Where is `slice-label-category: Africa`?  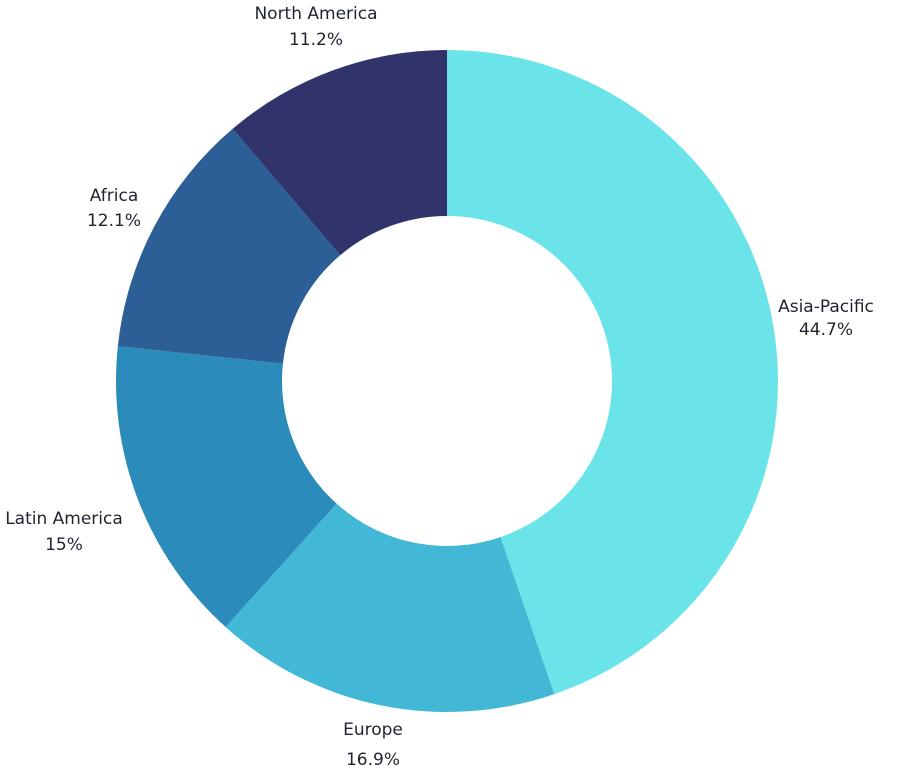 slice-label-category: Africa is located at coordinates (114, 196).